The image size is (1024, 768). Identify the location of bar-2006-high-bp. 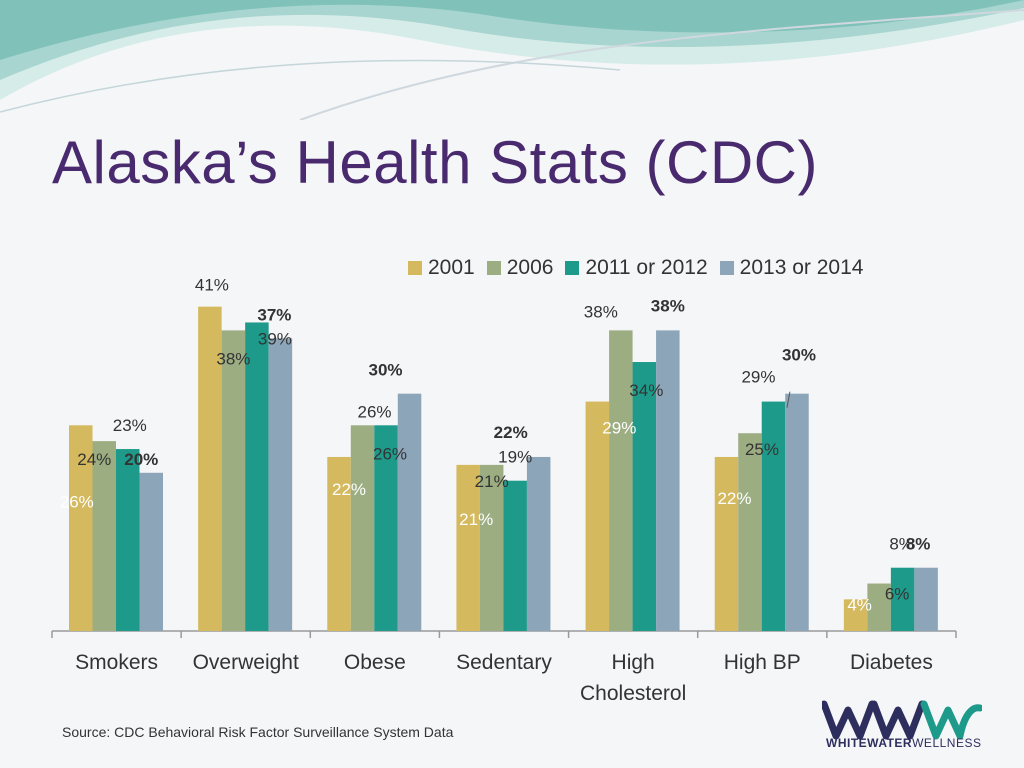
(750, 532).